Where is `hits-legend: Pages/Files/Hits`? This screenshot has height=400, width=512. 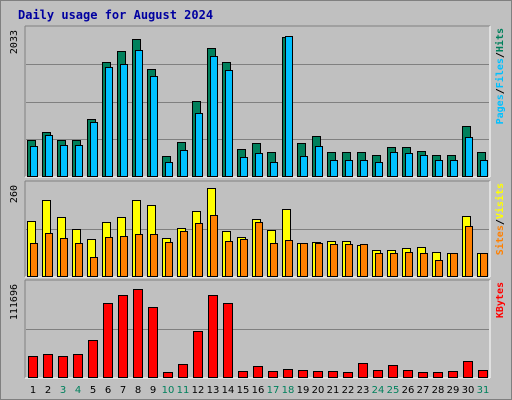
hits-legend: Pages/Files/Hits is located at coordinates (500, 76).